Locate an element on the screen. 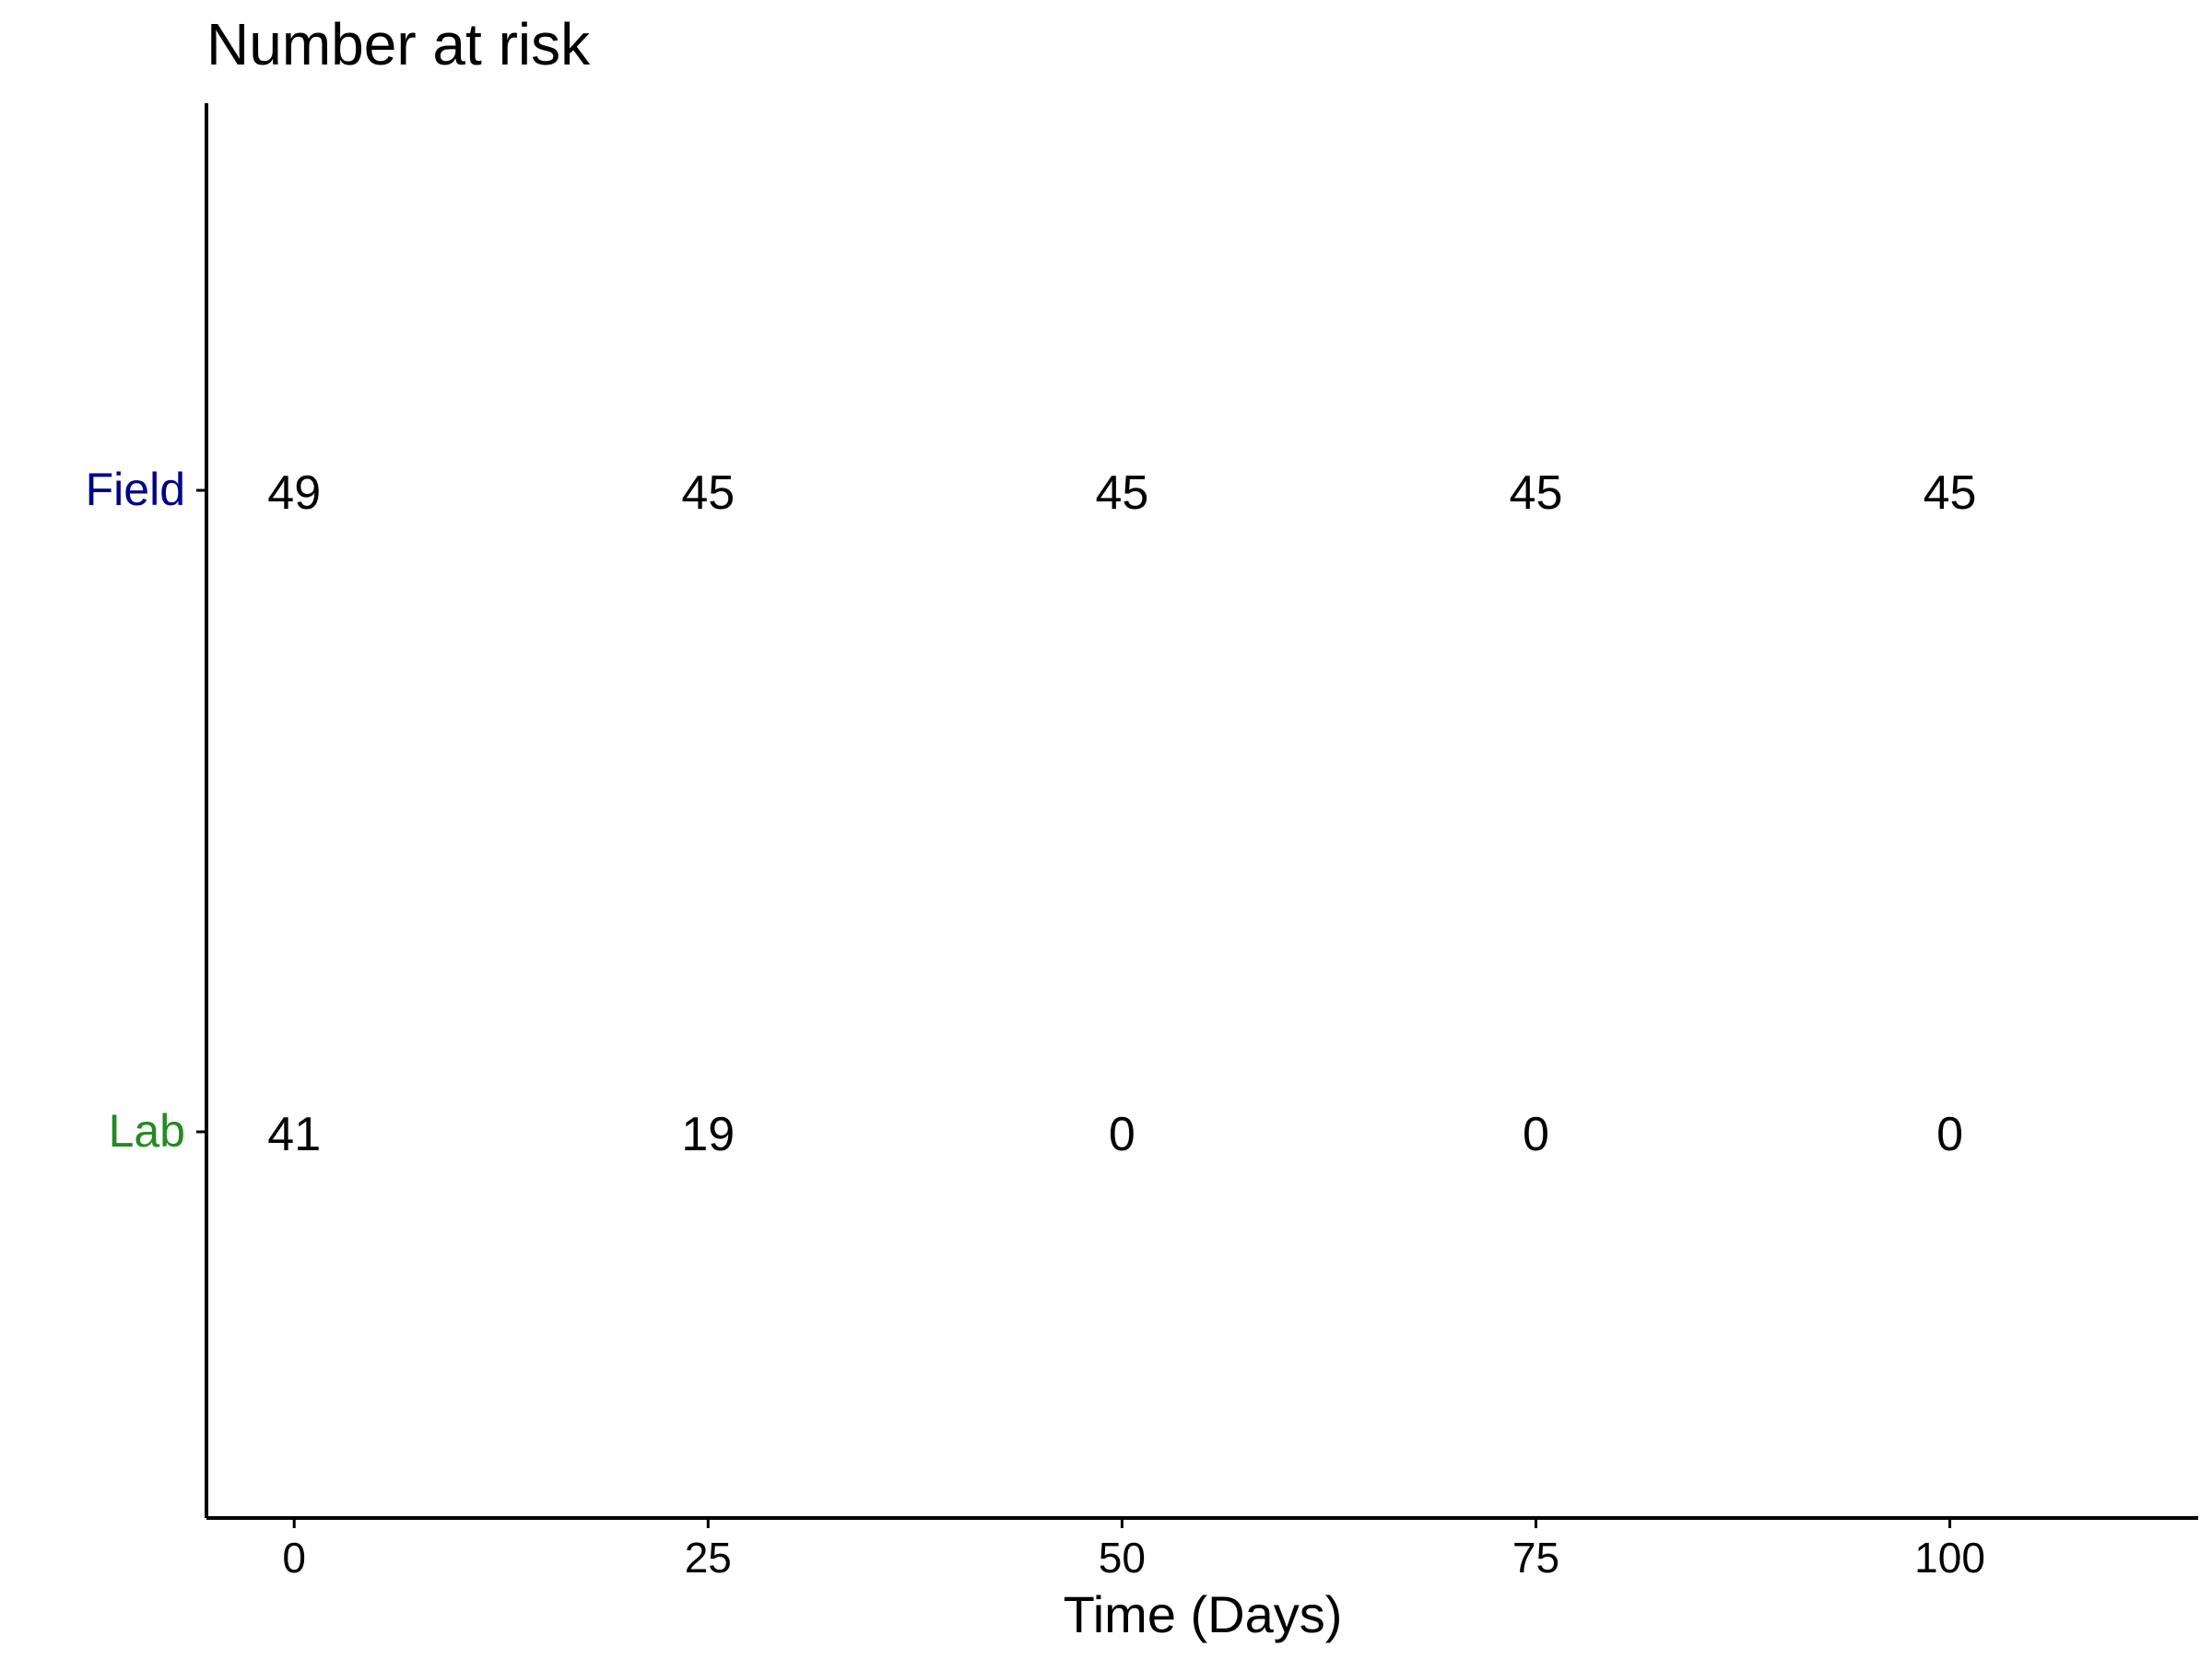 The image size is (2212, 1659). x-tick-label: 75 is located at coordinates (1535, 1558).